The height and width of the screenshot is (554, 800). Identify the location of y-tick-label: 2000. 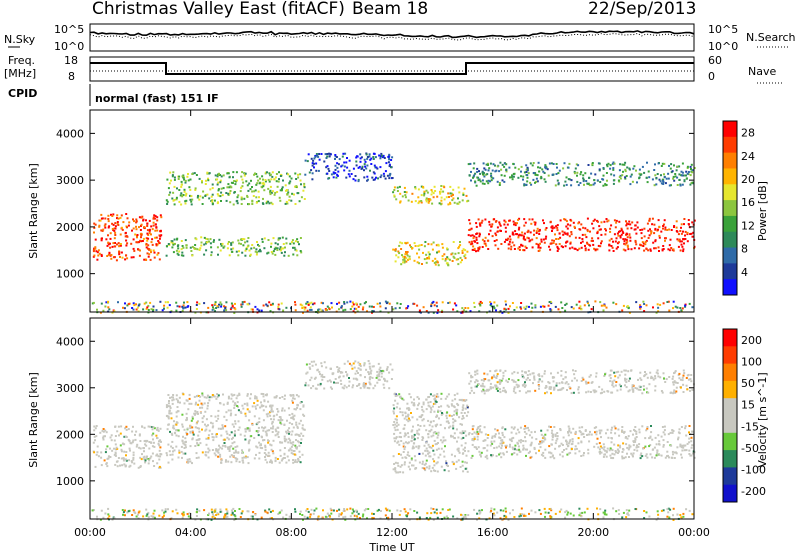
(70, 227).